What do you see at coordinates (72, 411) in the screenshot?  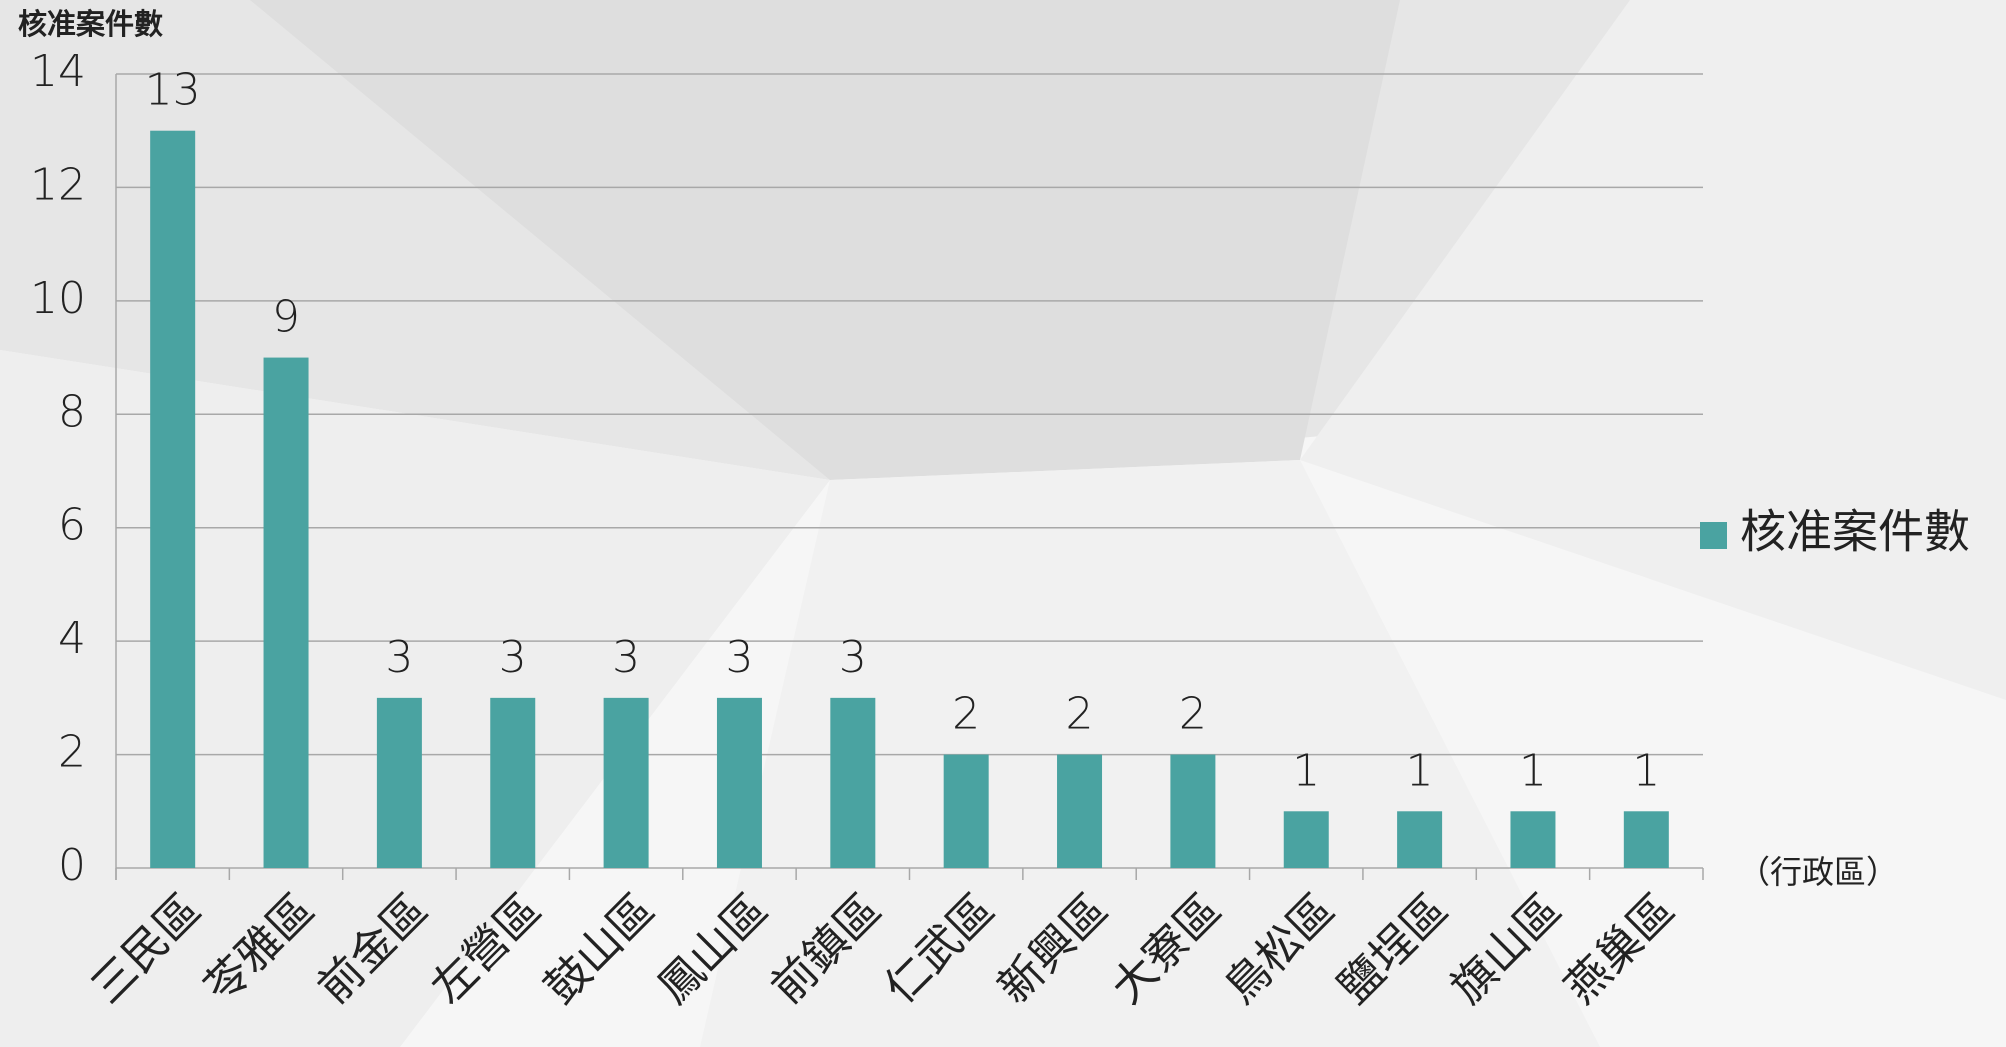 I see `y-tick-label: 8` at bounding box center [72, 411].